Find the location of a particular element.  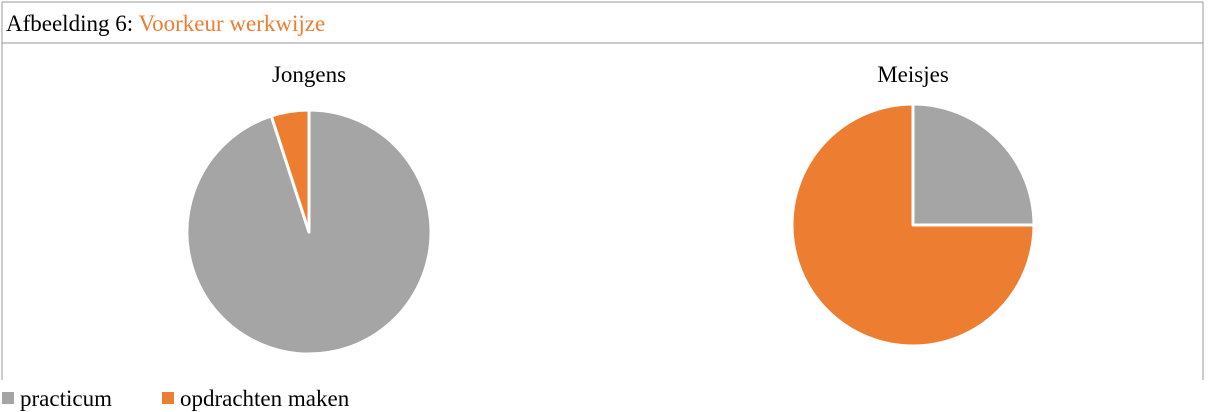

caption-label: Afbeelding 6: is located at coordinates (69, 23).